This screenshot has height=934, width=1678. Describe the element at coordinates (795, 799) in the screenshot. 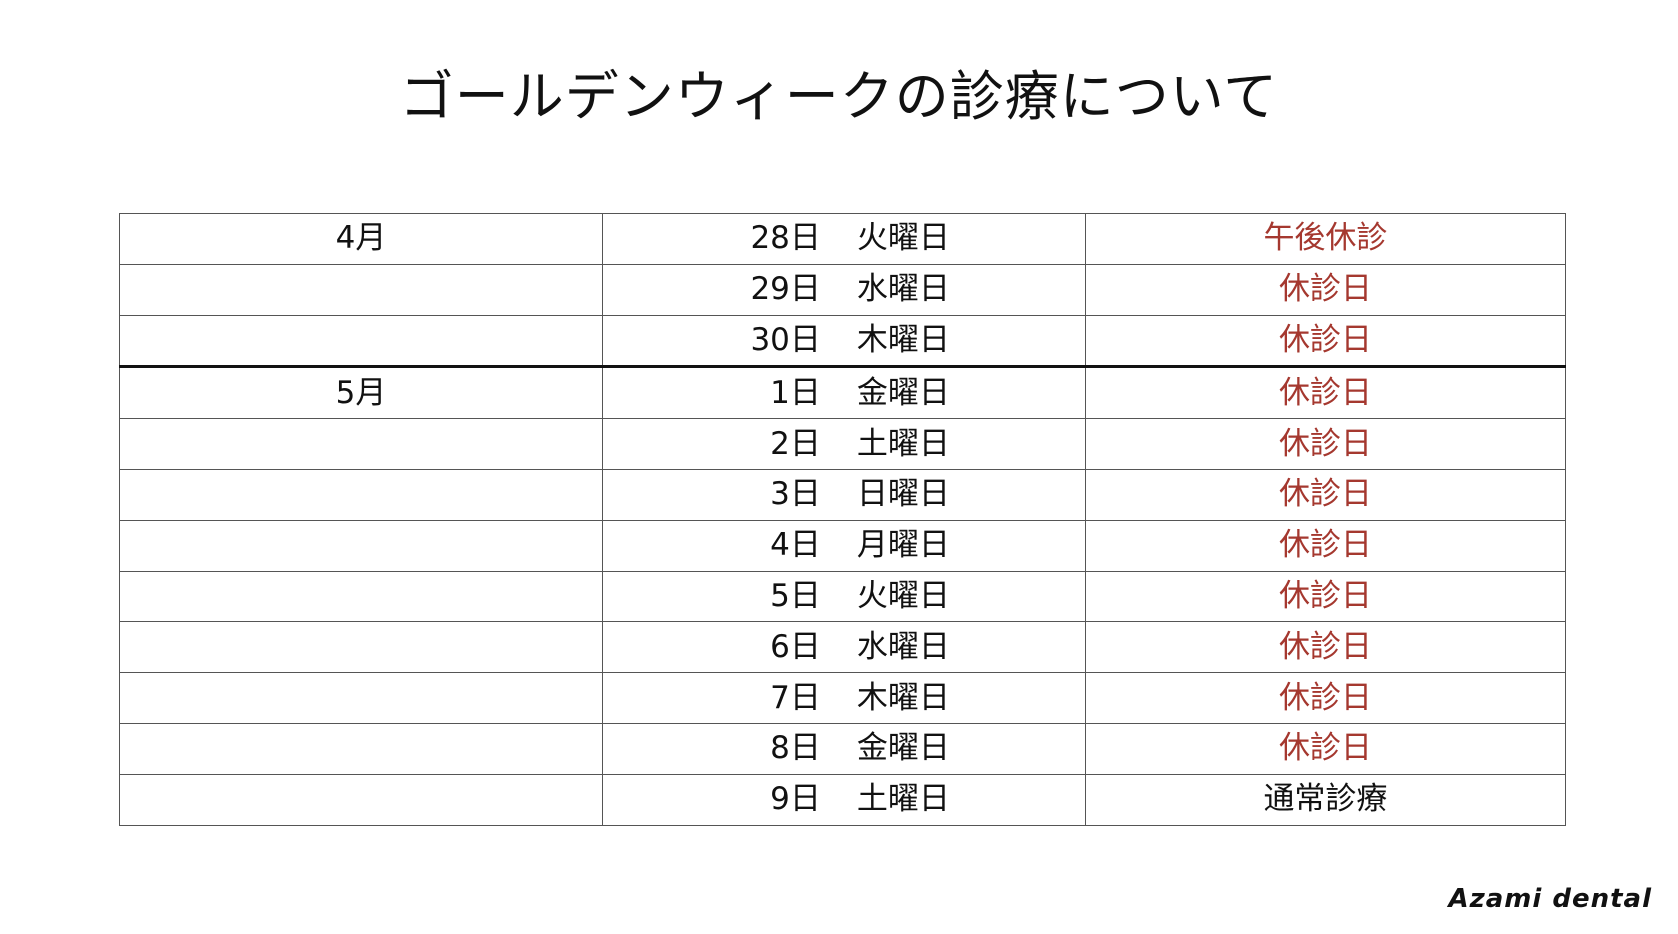

I see `day-number: 9日` at that location.